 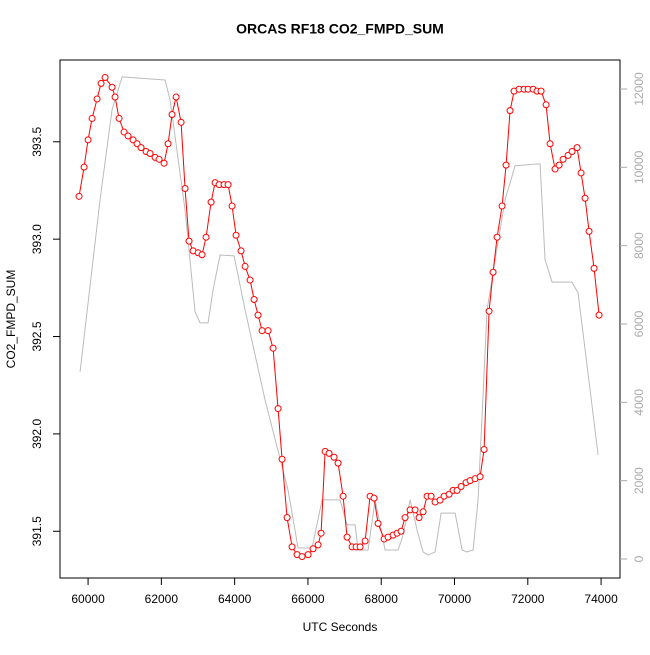 What do you see at coordinates (601, 599) in the screenshot?
I see `x-tick-label: 74000` at bounding box center [601, 599].